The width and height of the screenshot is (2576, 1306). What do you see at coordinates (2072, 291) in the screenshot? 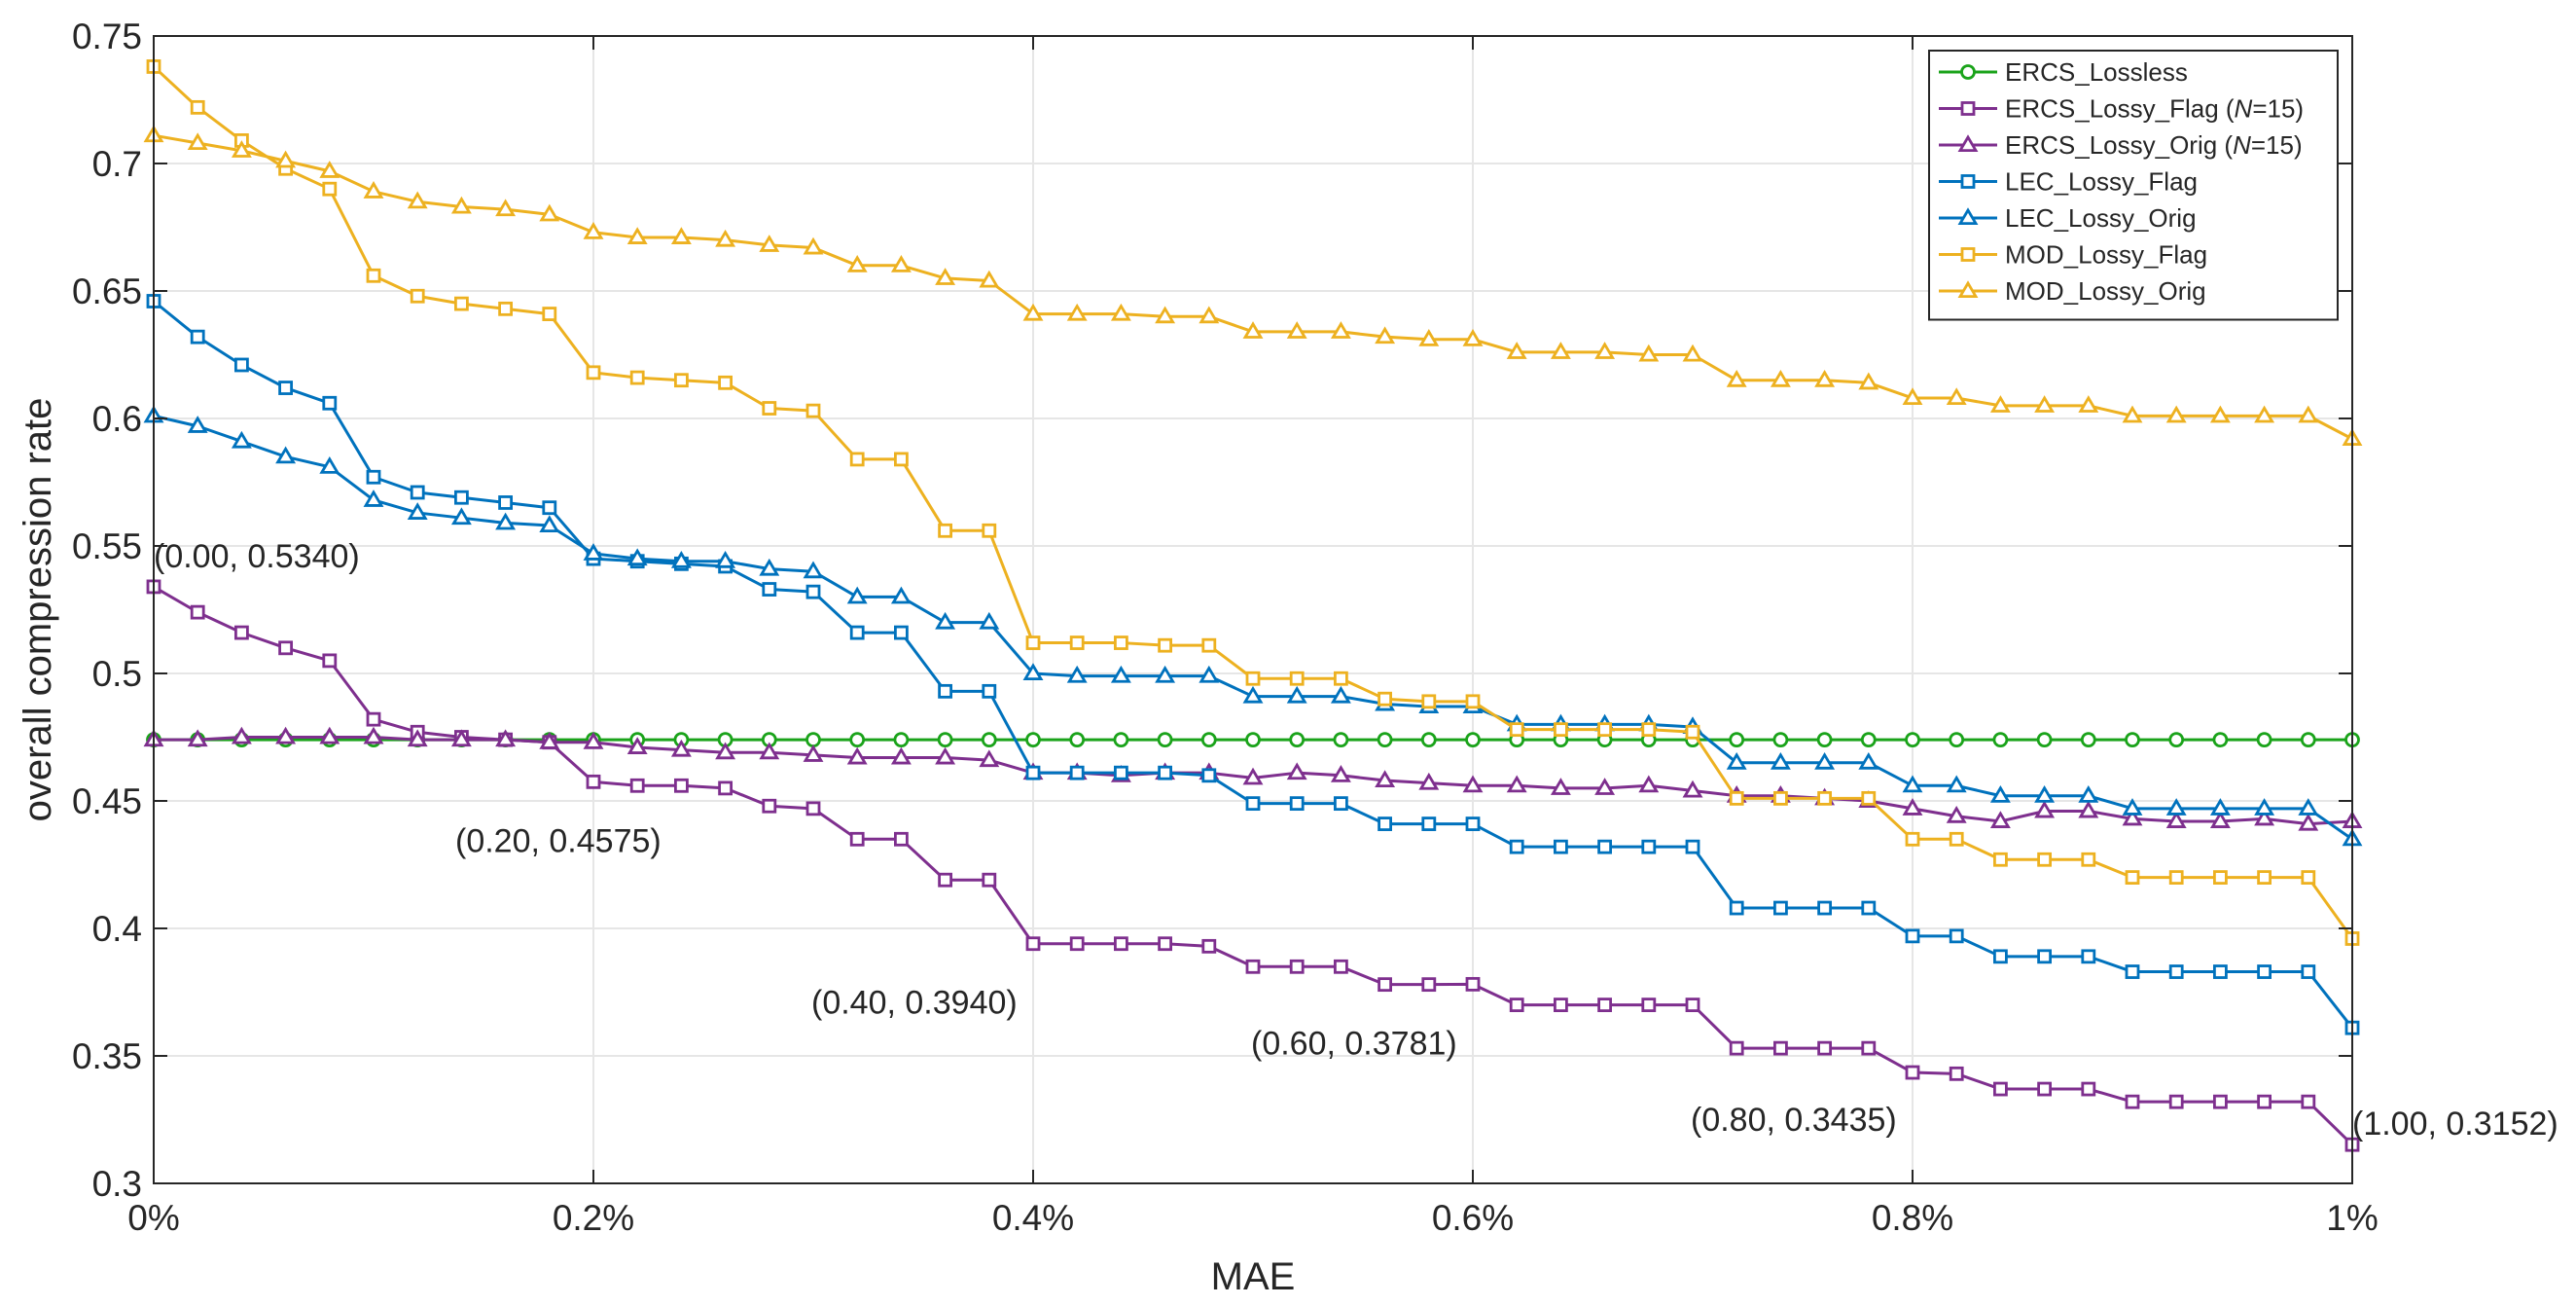
I see `legend-entry: MOD_Lossy_Orig` at bounding box center [2072, 291].